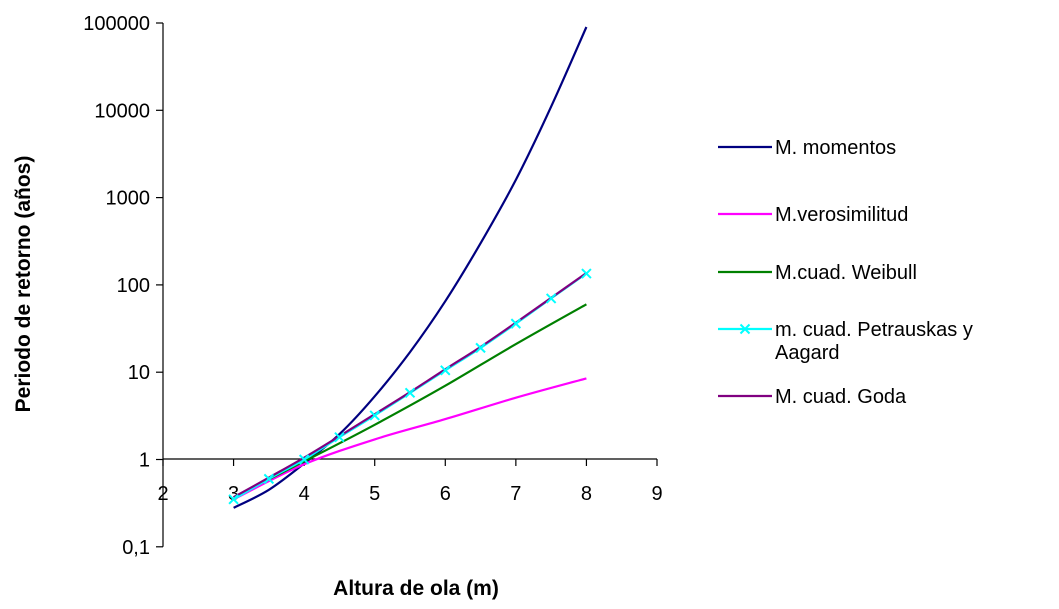  Describe the element at coordinates (874, 341) in the screenshot. I see `legend-label: m. cuad. Petrauskas y Aagard` at that location.